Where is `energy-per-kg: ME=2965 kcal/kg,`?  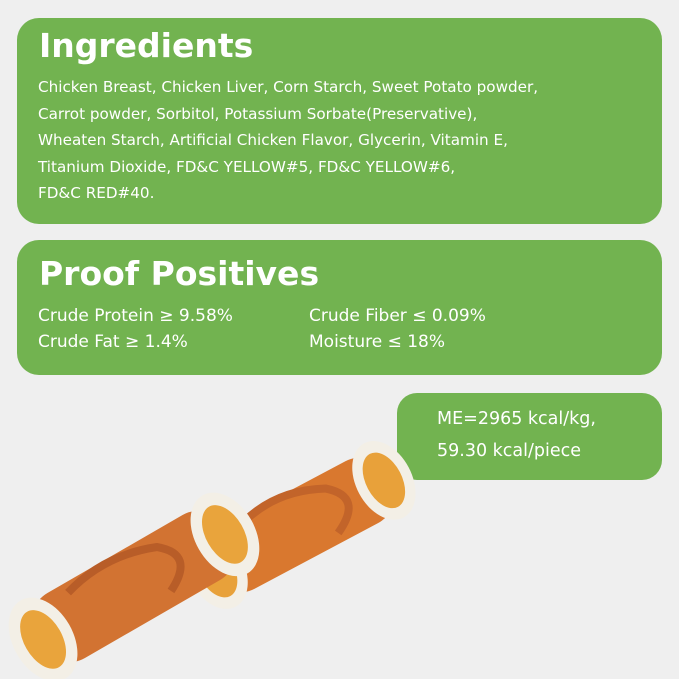
energy-per-kg: ME=2965 kcal/kg, is located at coordinates (516, 419).